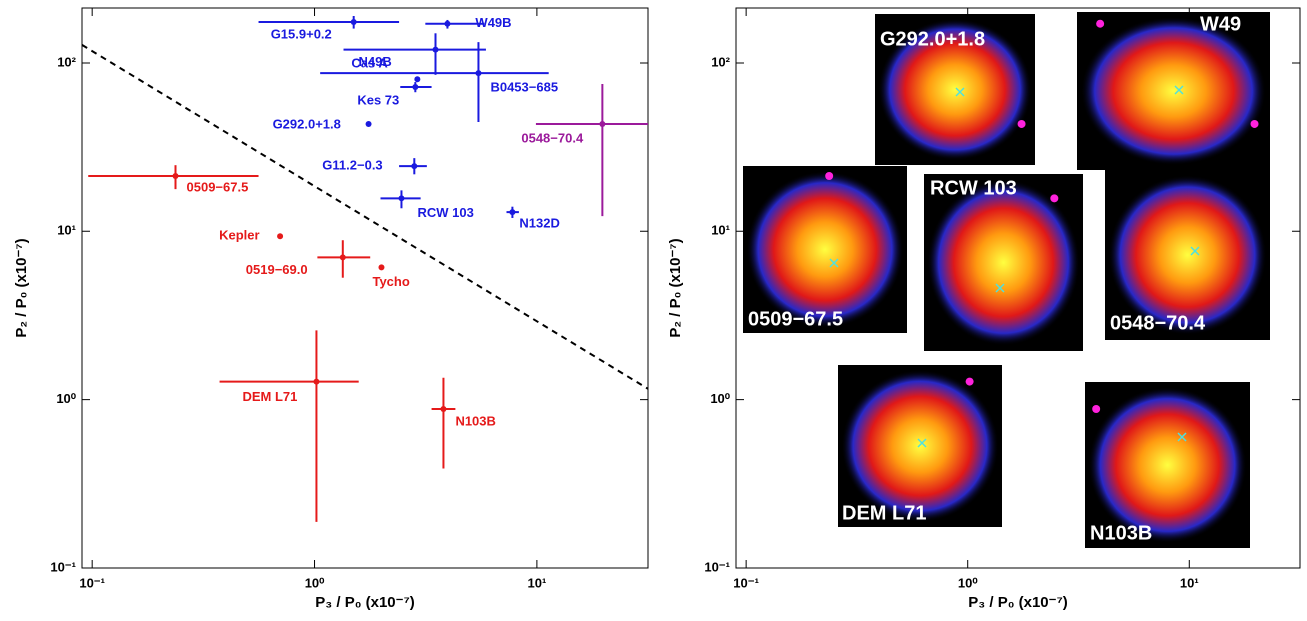 This screenshot has height=621, width=1307. What do you see at coordinates (375, 61) in the screenshot?
I see `point-label: N49B` at bounding box center [375, 61].